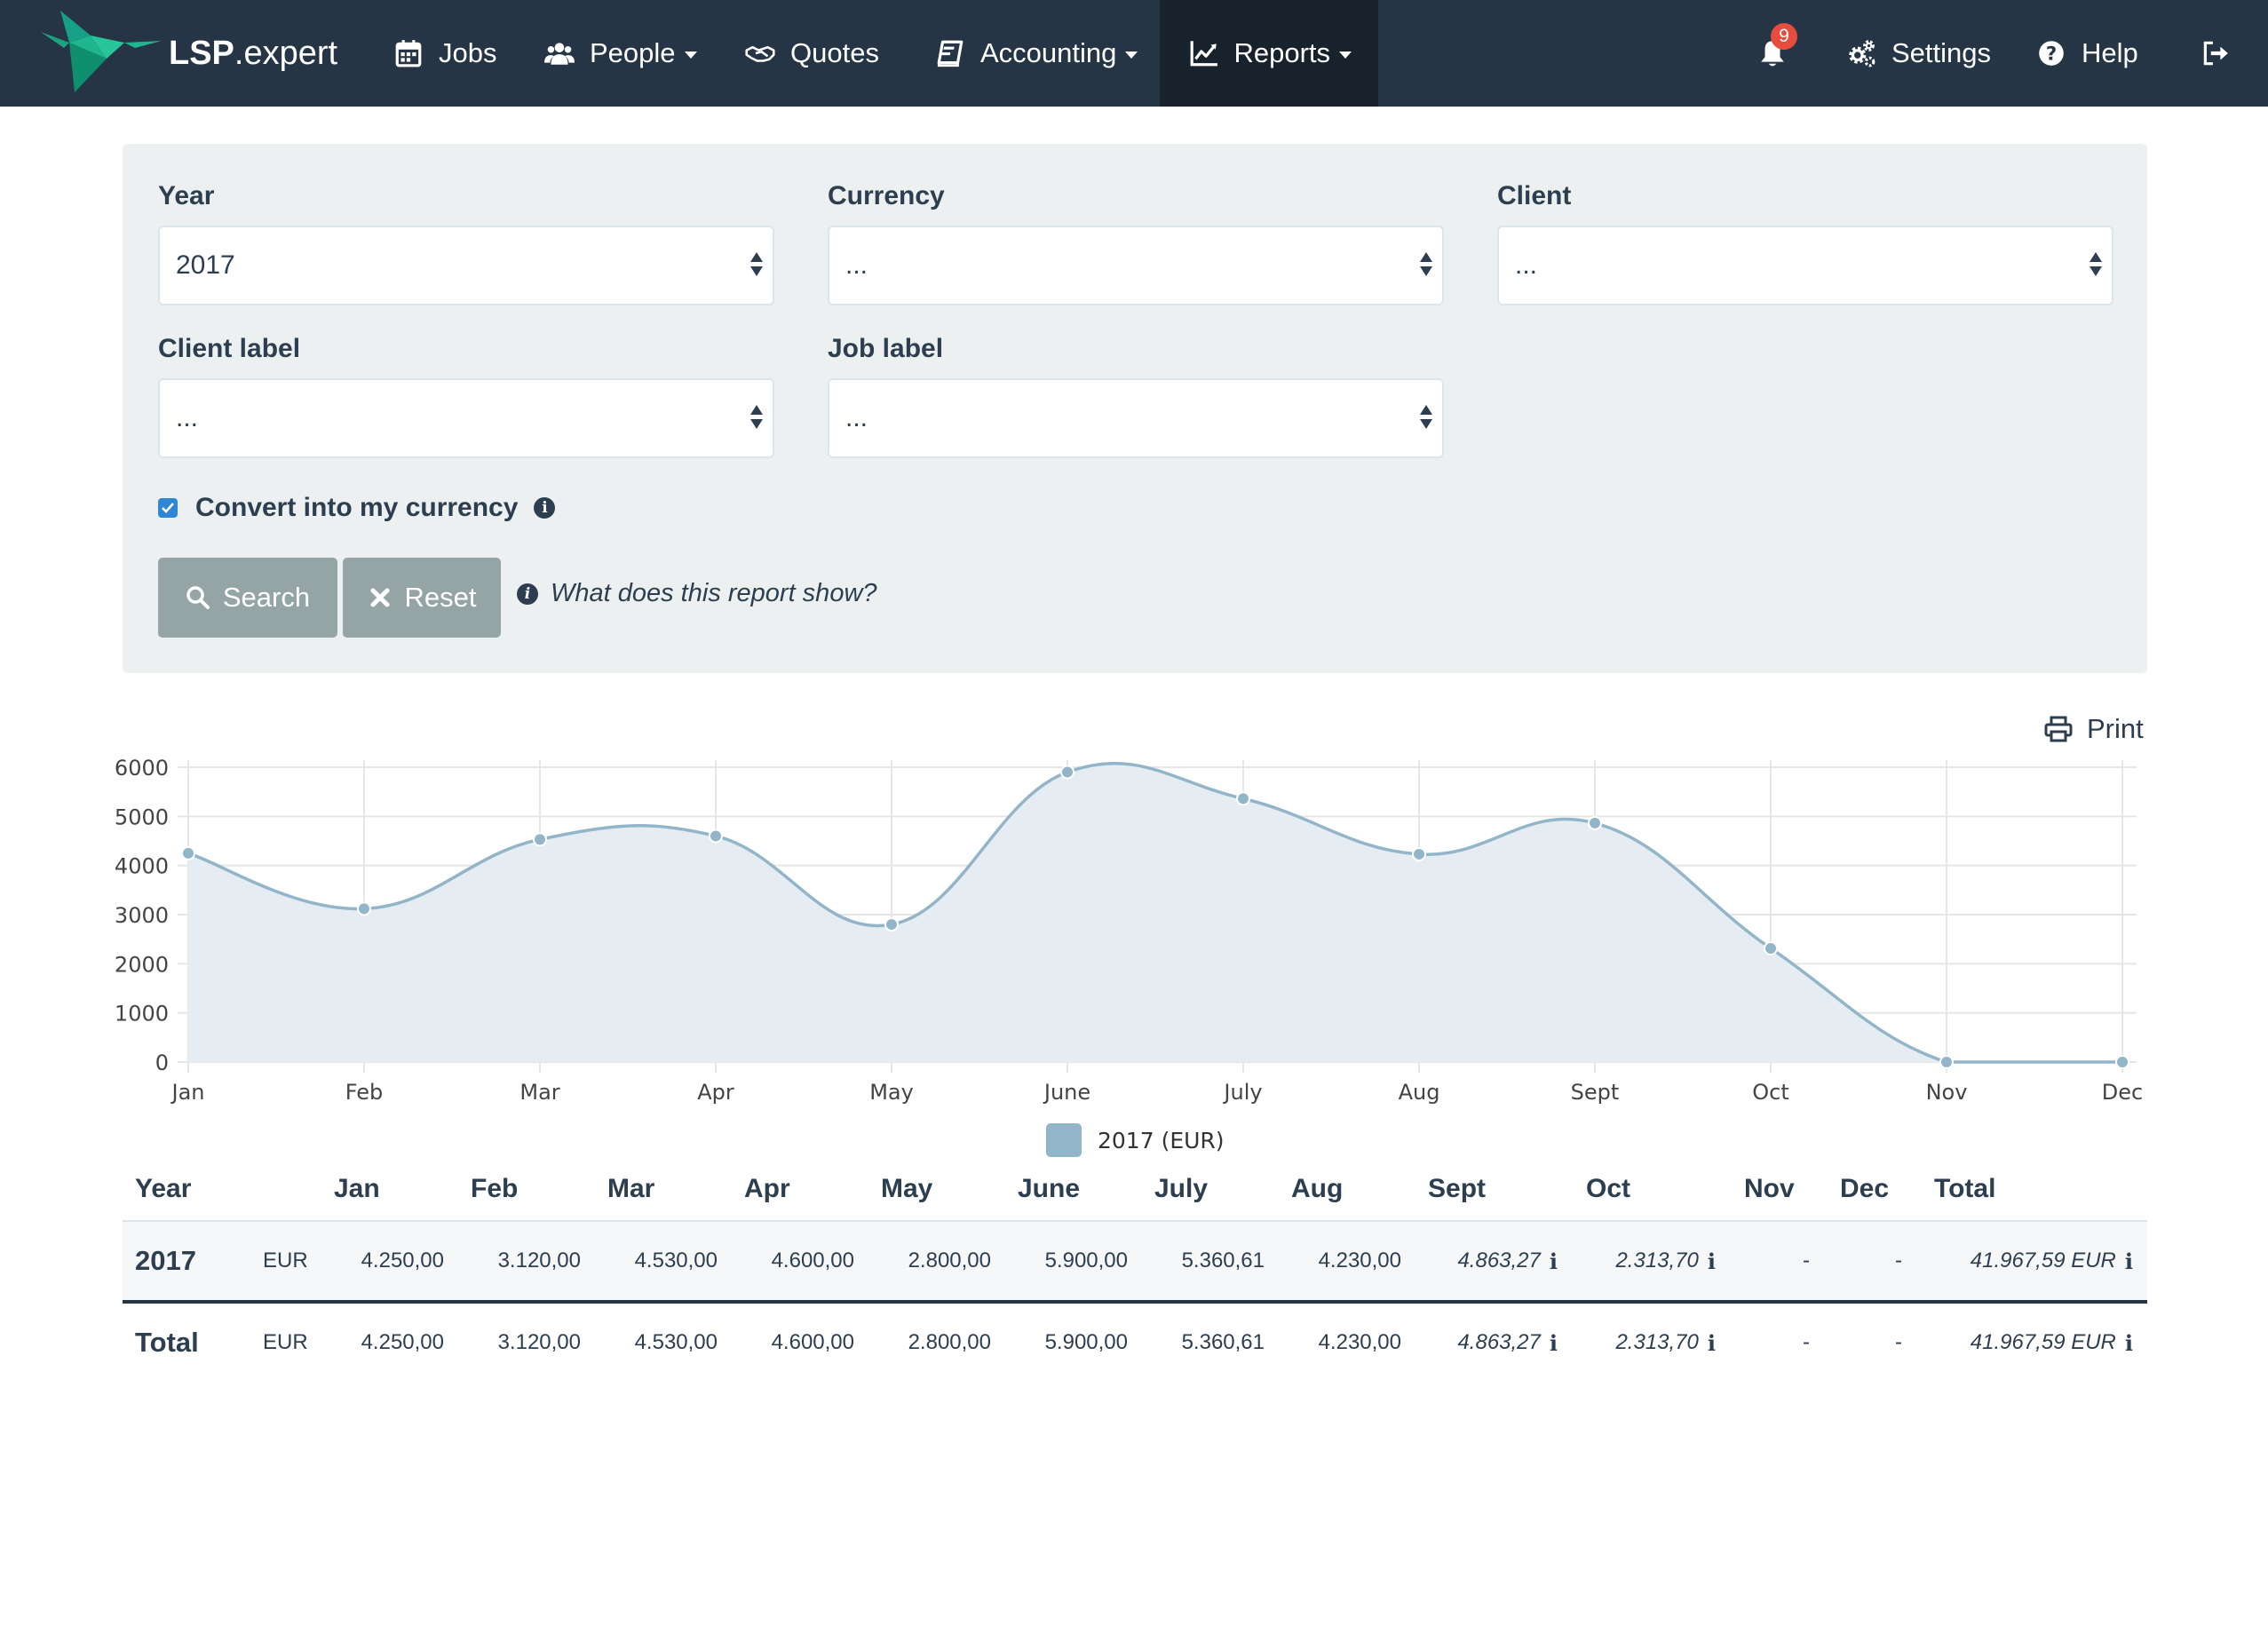 This screenshot has width=2268, height=1641. What do you see at coordinates (409, 54) in the screenshot?
I see `calendar-icon` at bounding box center [409, 54].